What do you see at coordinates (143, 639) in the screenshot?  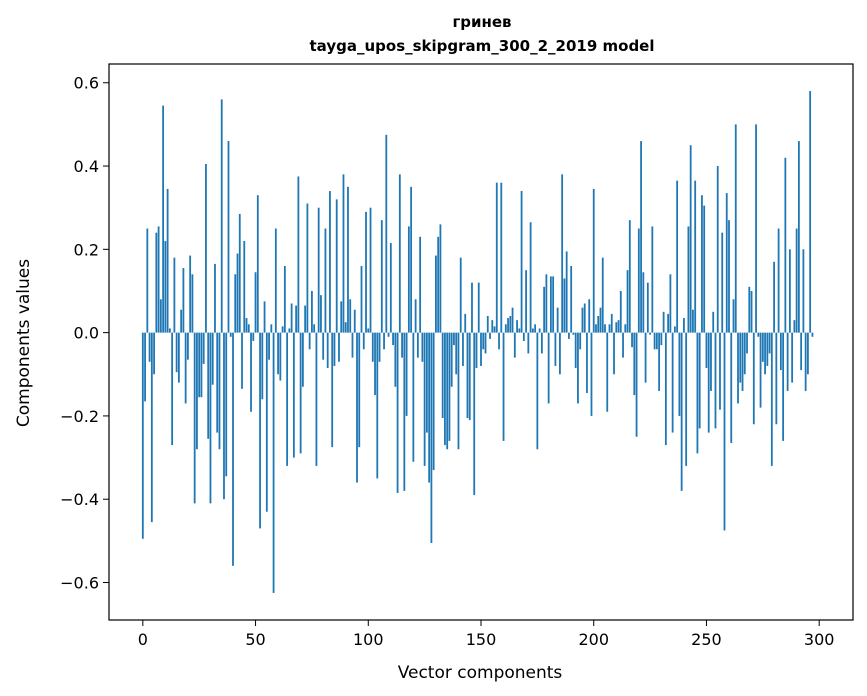 I see `x-tick-label: 0` at bounding box center [143, 639].